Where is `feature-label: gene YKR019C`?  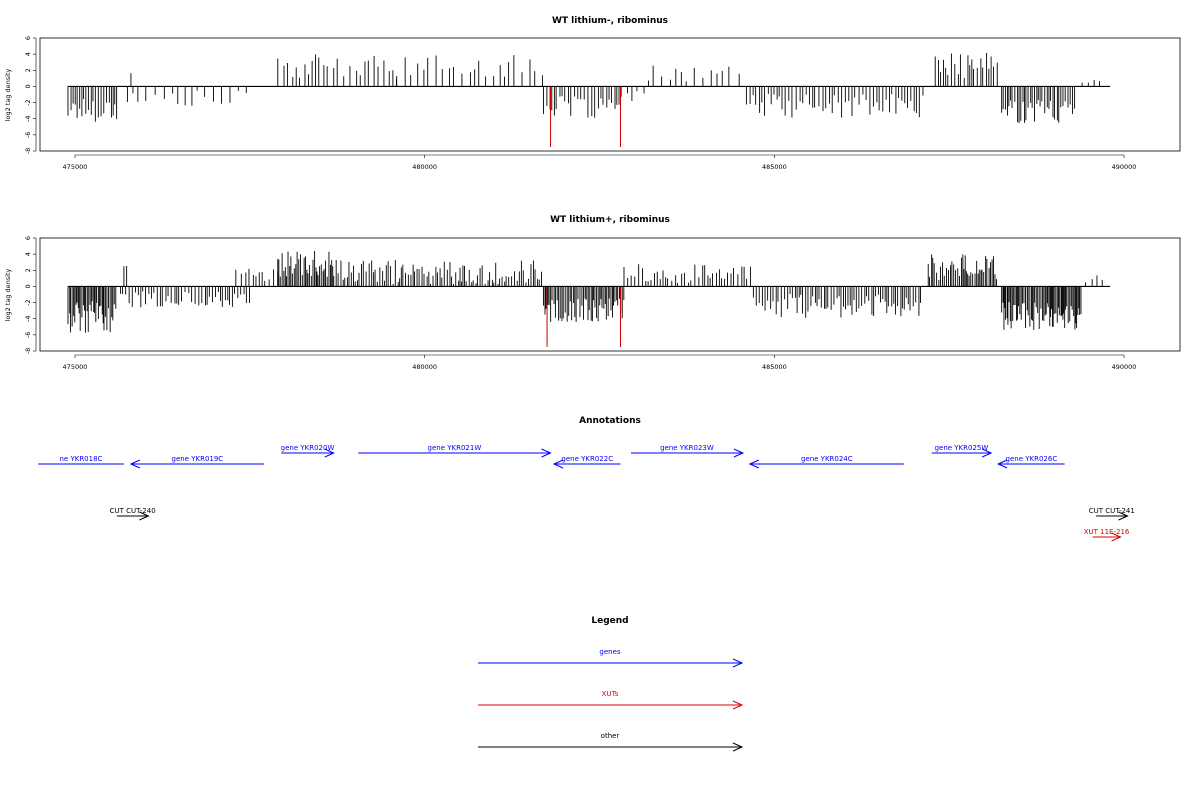
feature-label: gene YKR019C is located at coordinates (198, 459).